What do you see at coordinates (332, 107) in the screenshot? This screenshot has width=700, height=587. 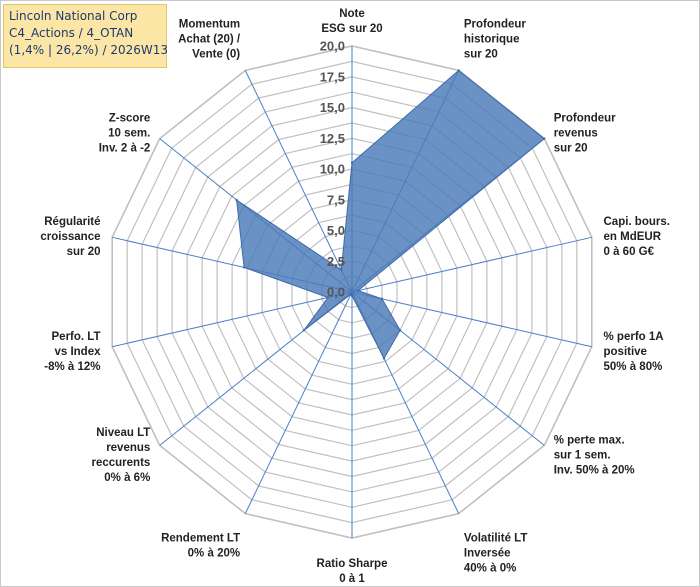 I see `tick-label: 15,0` at bounding box center [332, 107].